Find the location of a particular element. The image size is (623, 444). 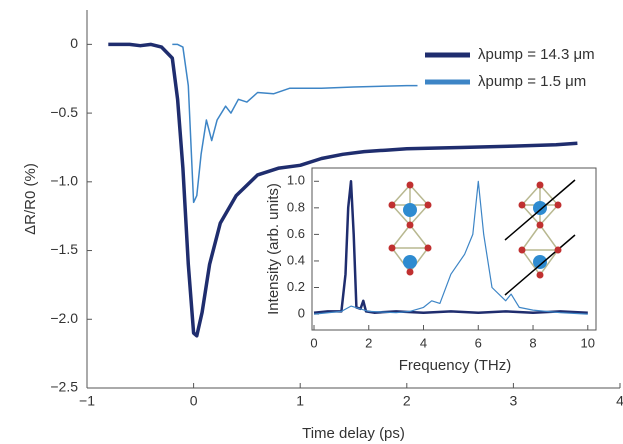

x-tick-label: 8 is located at coordinates (532, 342).